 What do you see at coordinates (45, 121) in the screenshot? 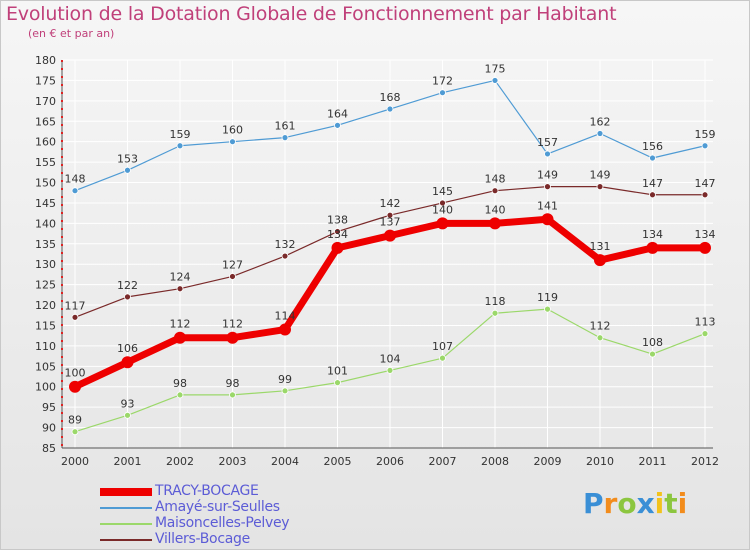
I see `y-tick-label: 165` at bounding box center [45, 121].